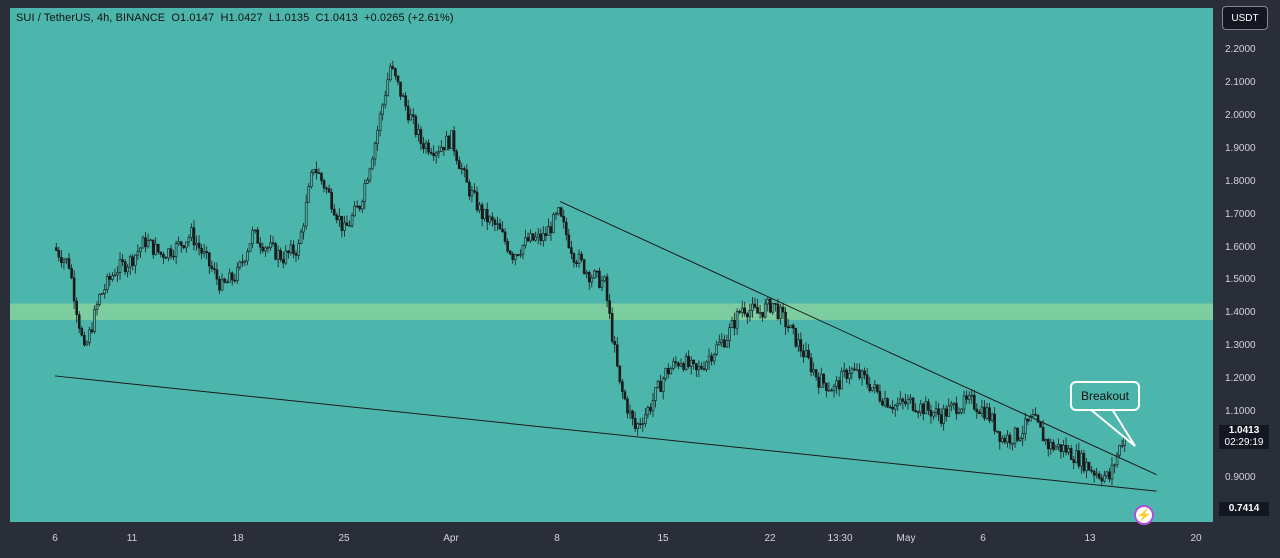 The width and height of the screenshot is (1280, 558). I want to click on currency-button: USDT, so click(1245, 18).